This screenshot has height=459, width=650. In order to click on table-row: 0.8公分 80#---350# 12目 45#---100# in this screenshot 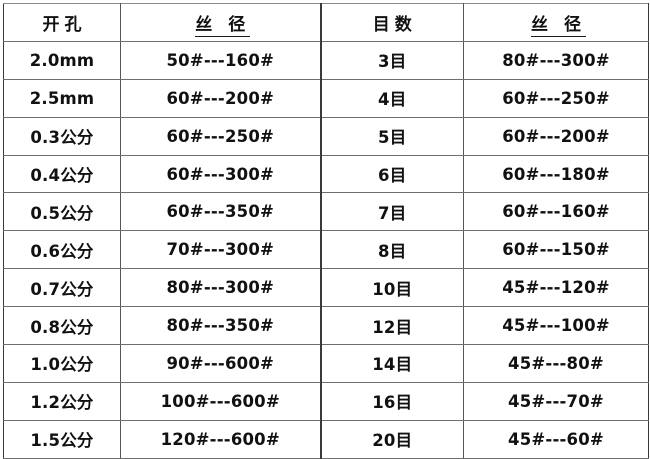, I will do `click(326, 326)`.